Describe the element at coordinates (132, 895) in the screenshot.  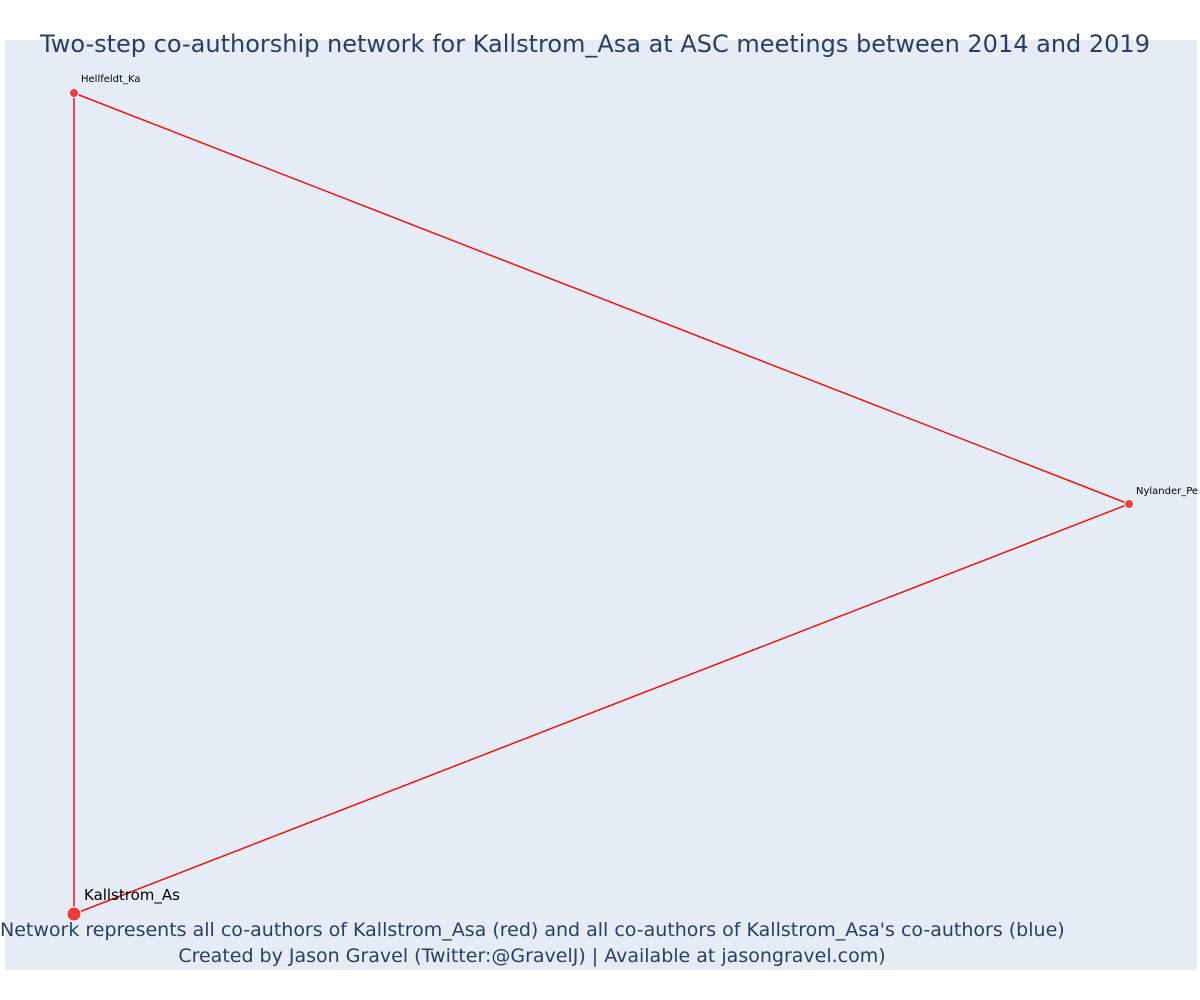
I see `node-label-kallstrom: Kallstrom_As` at that location.